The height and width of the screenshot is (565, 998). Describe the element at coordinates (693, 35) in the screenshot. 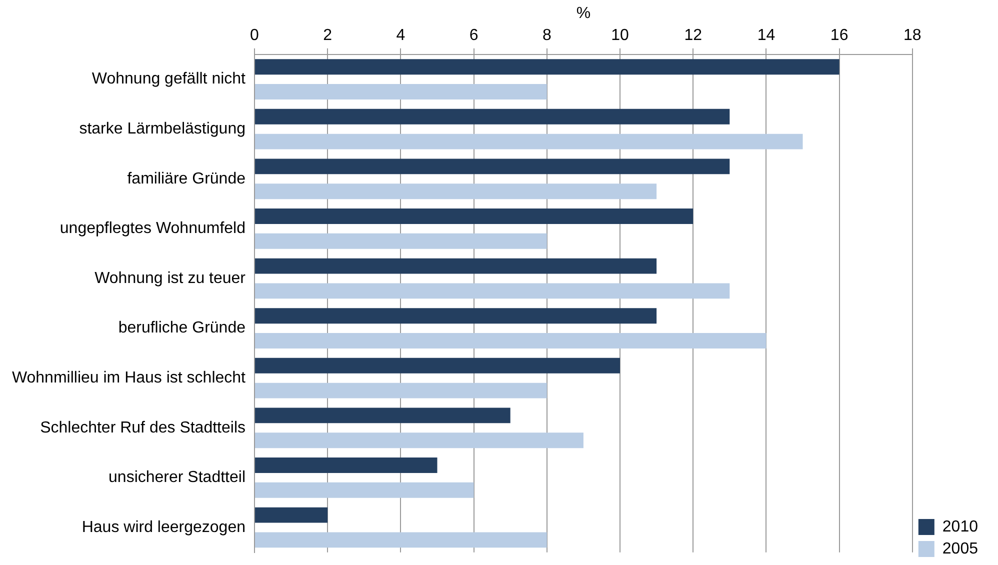

I see `x-tick-label: 12` at that location.